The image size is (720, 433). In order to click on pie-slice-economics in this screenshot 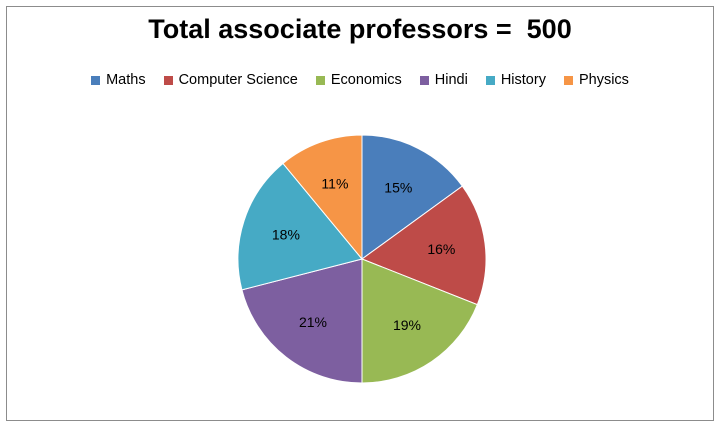, I will do `click(419, 321)`.